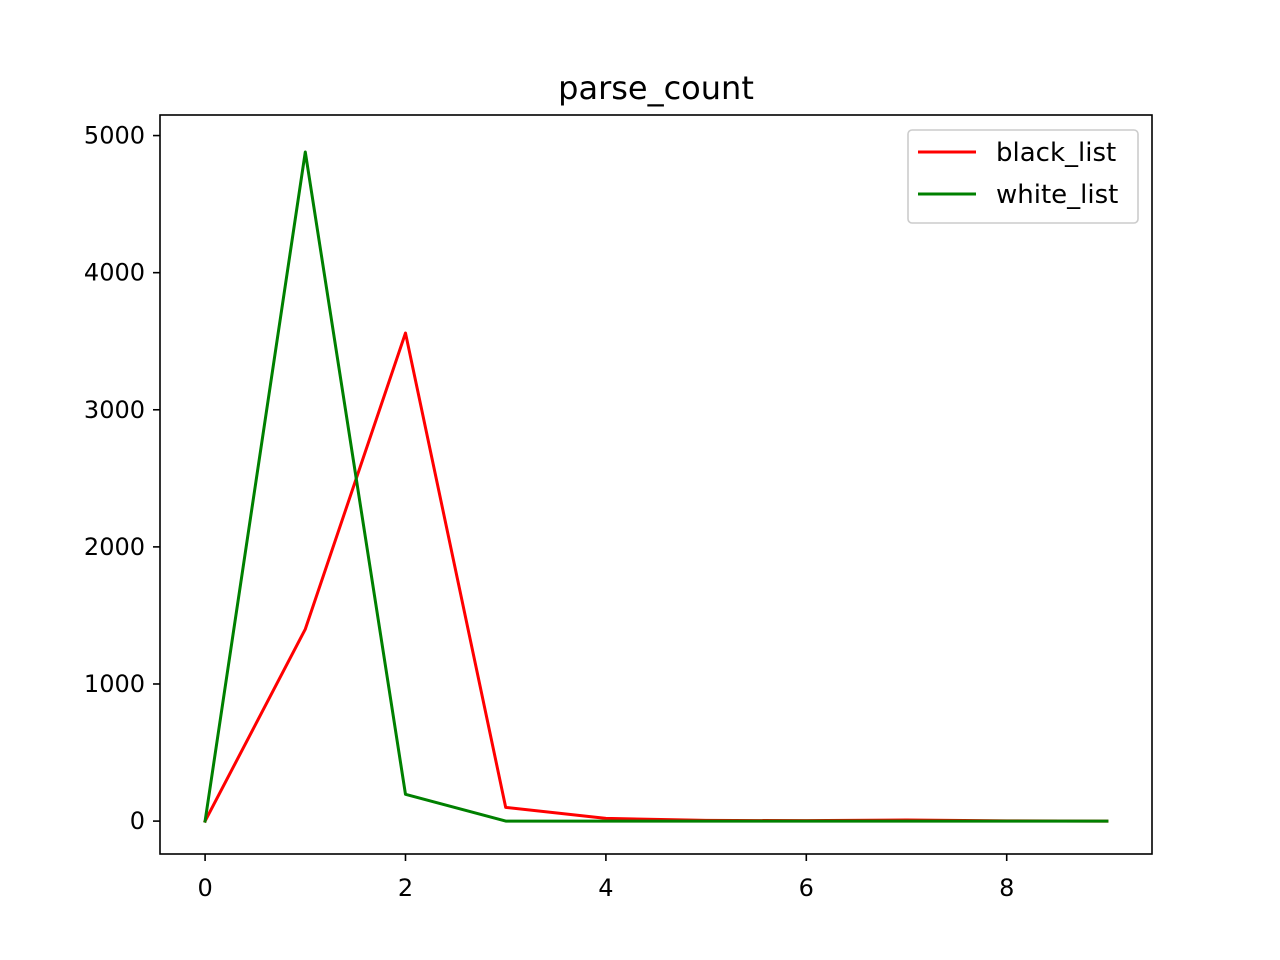 This screenshot has width=1280, height=960. I want to click on x-tick-label: 8, so click(1006, 888).